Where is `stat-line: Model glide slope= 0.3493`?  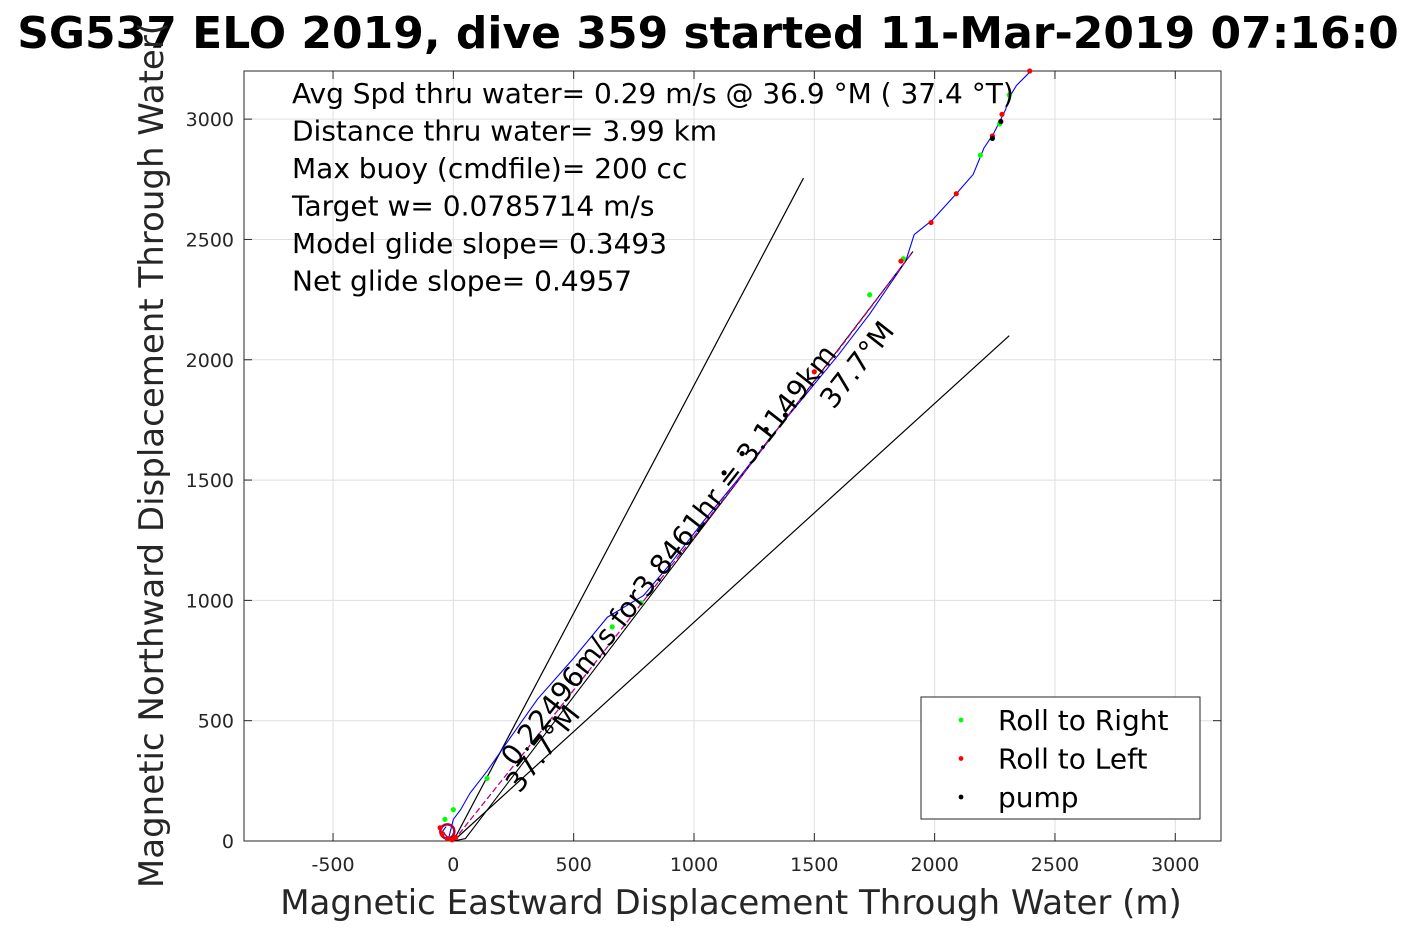 stat-line: Model glide slope= 0.3493 is located at coordinates (479, 243).